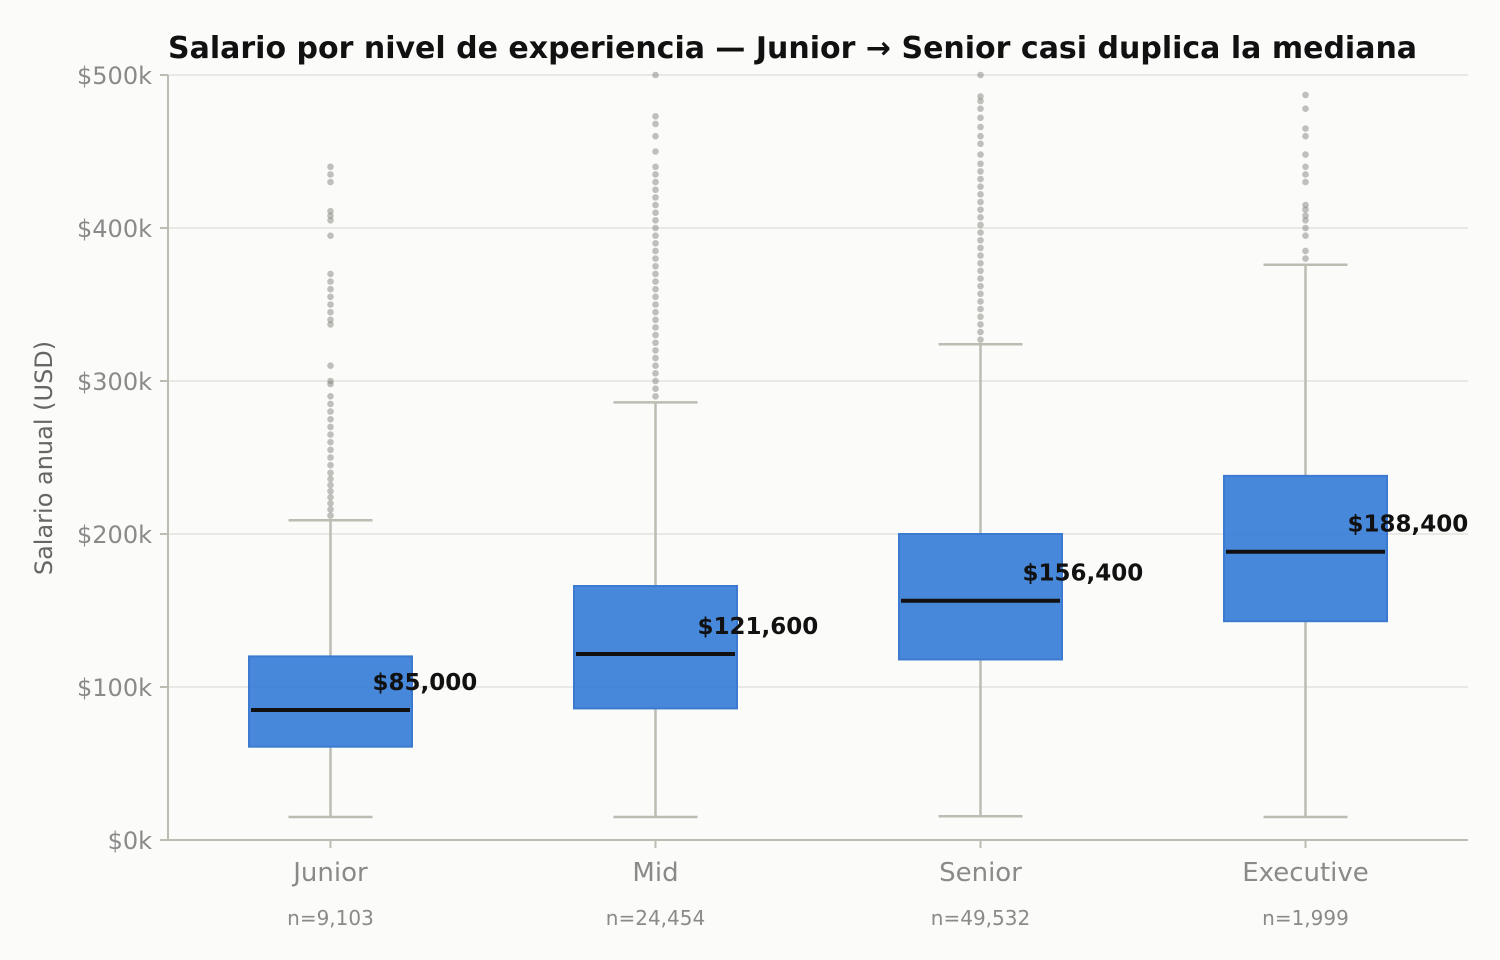  Describe the element at coordinates (655, 918) in the screenshot. I see `sample-count-label: n=24,454` at that location.